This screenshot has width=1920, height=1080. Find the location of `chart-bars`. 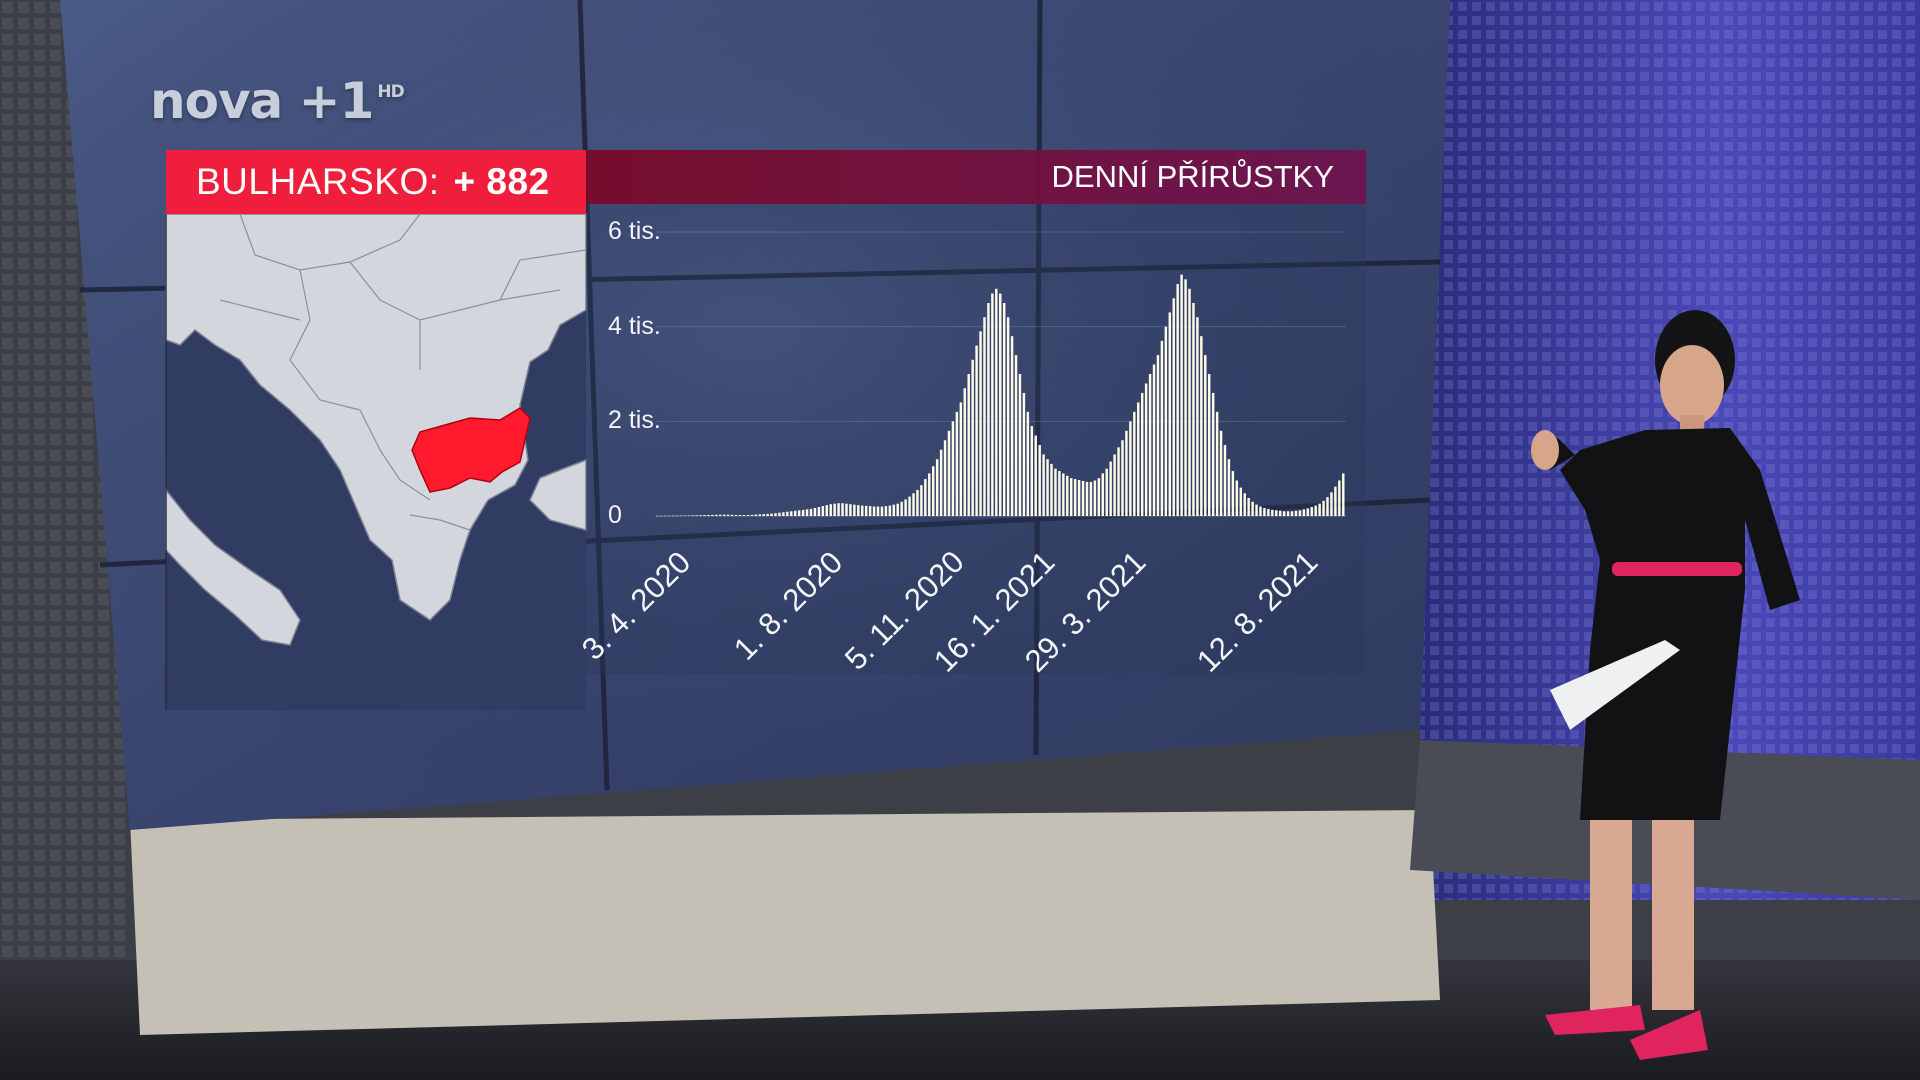

chart-bars is located at coordinates (1000, 395).